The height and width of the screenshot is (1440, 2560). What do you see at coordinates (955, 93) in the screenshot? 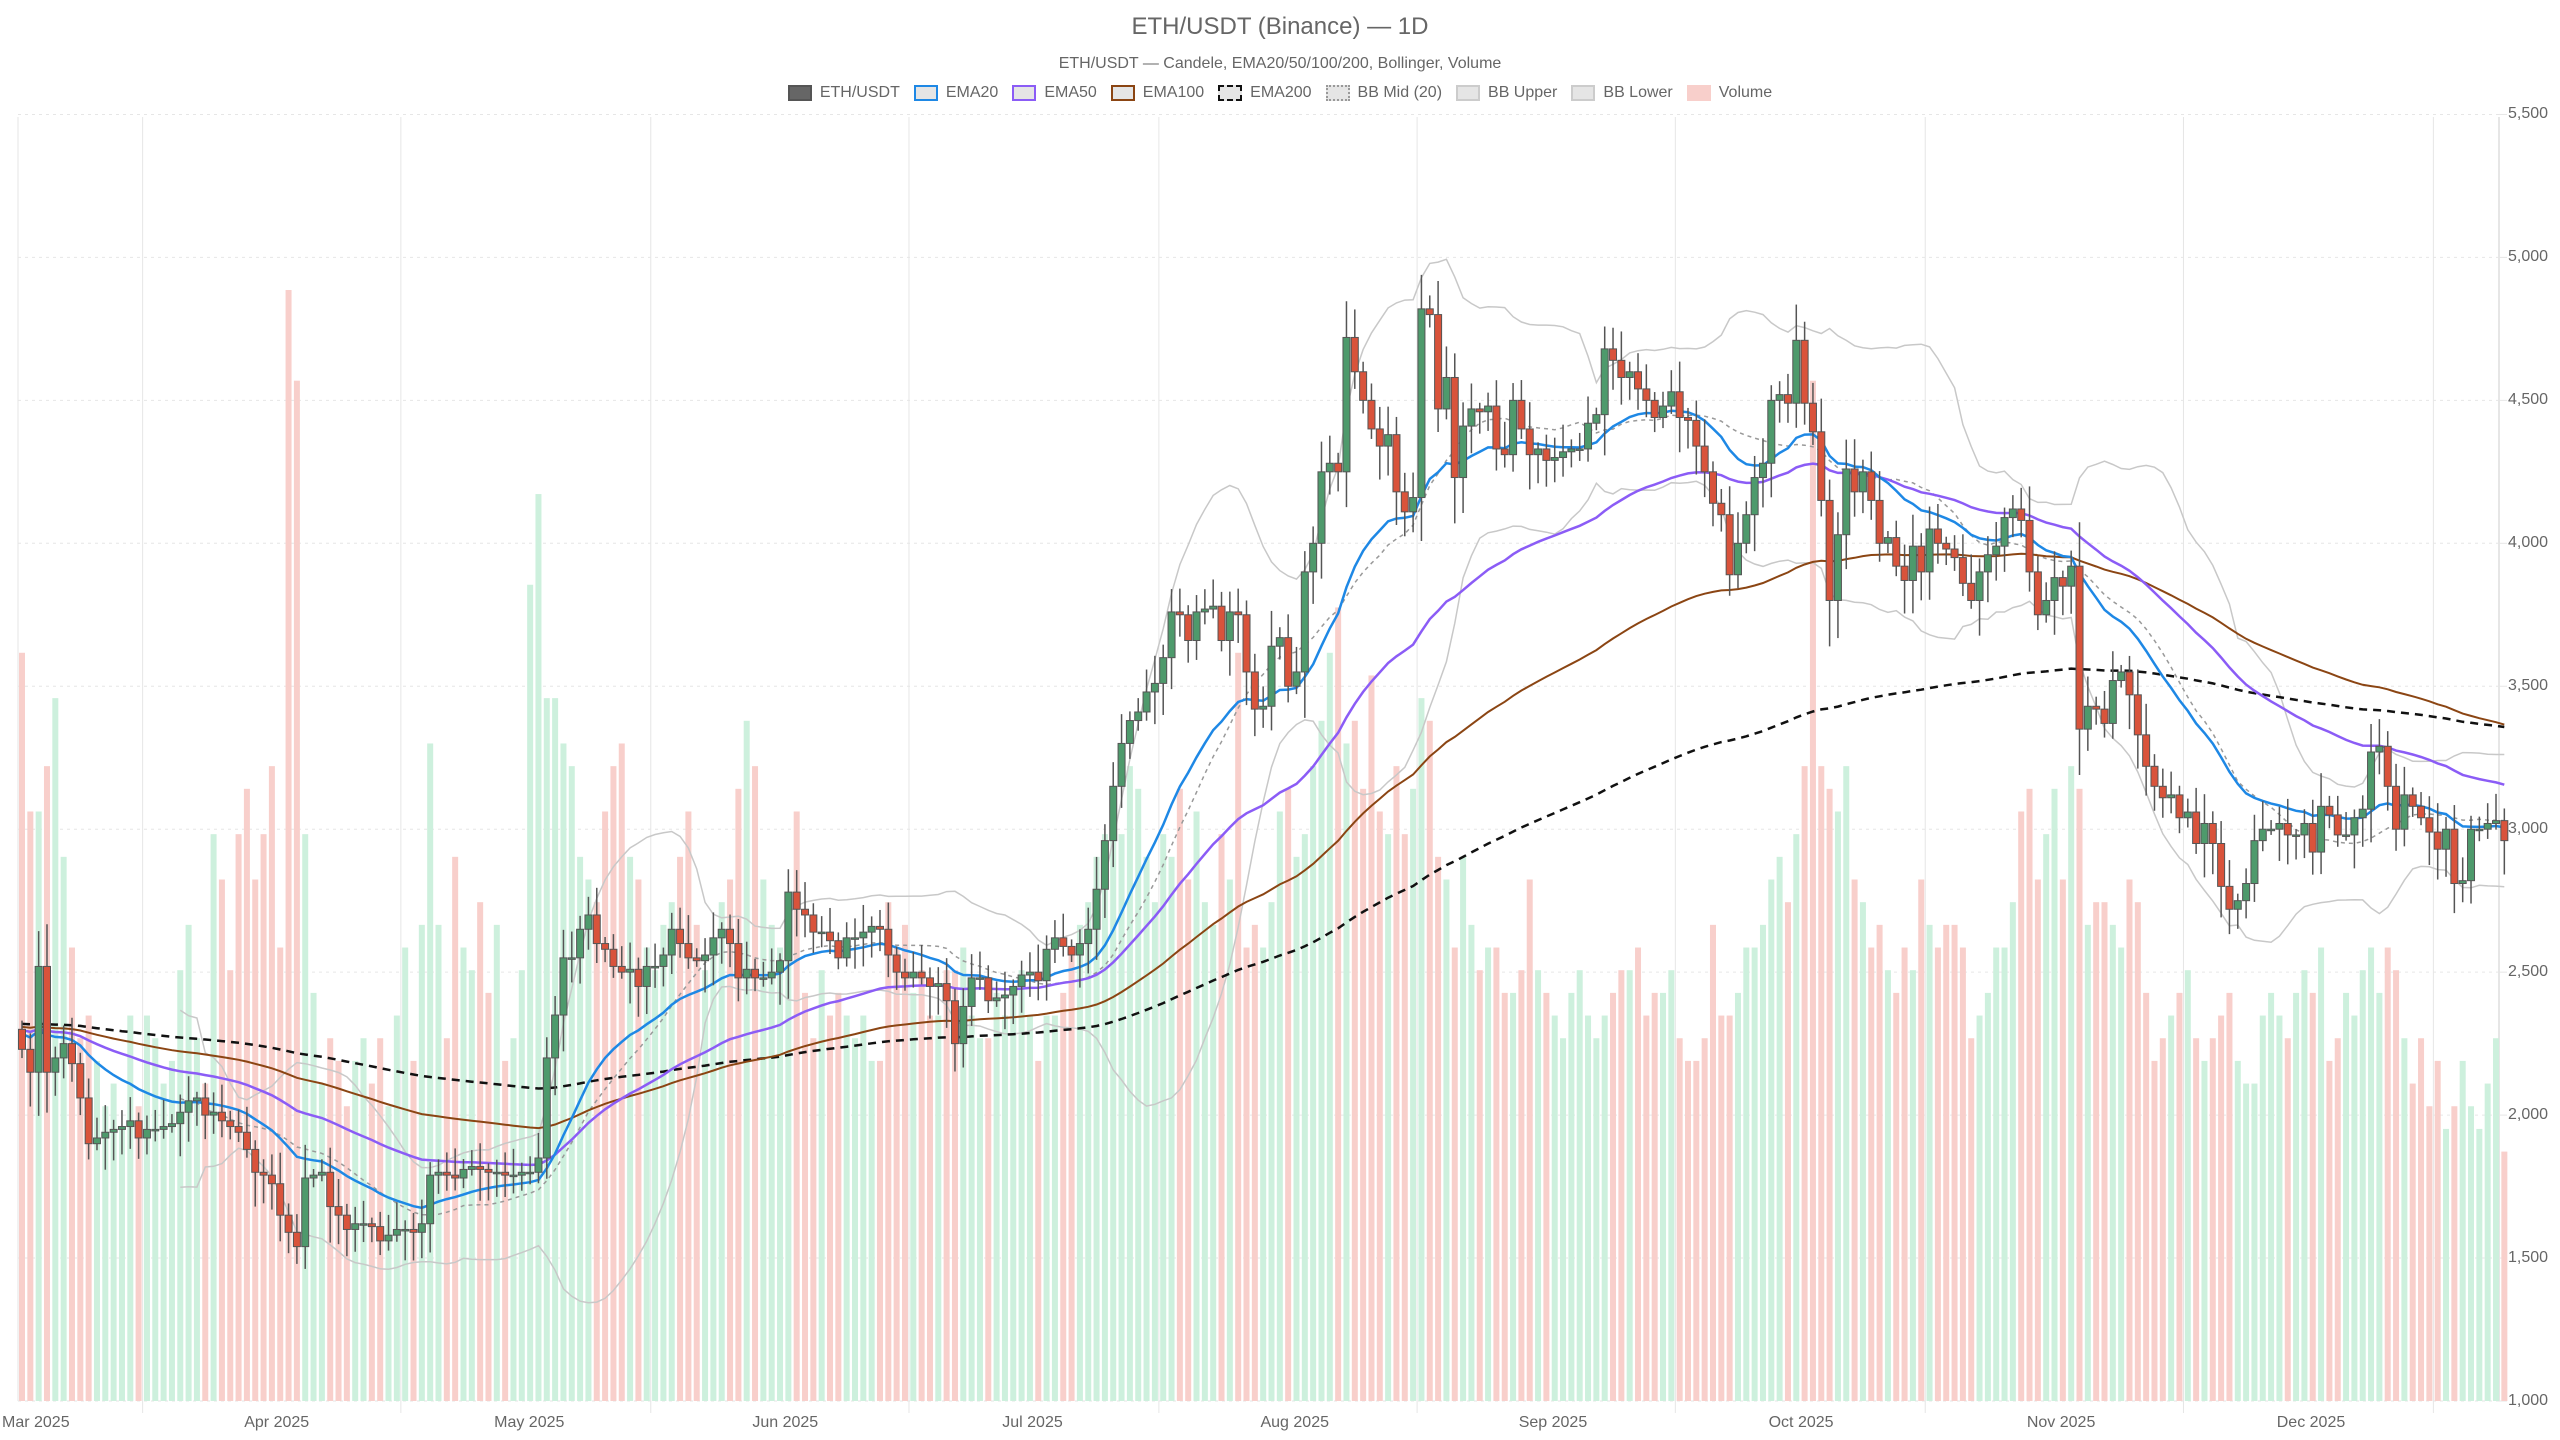
I see `legend-item-ema20: EMA20` at bounding box center [955, 93].